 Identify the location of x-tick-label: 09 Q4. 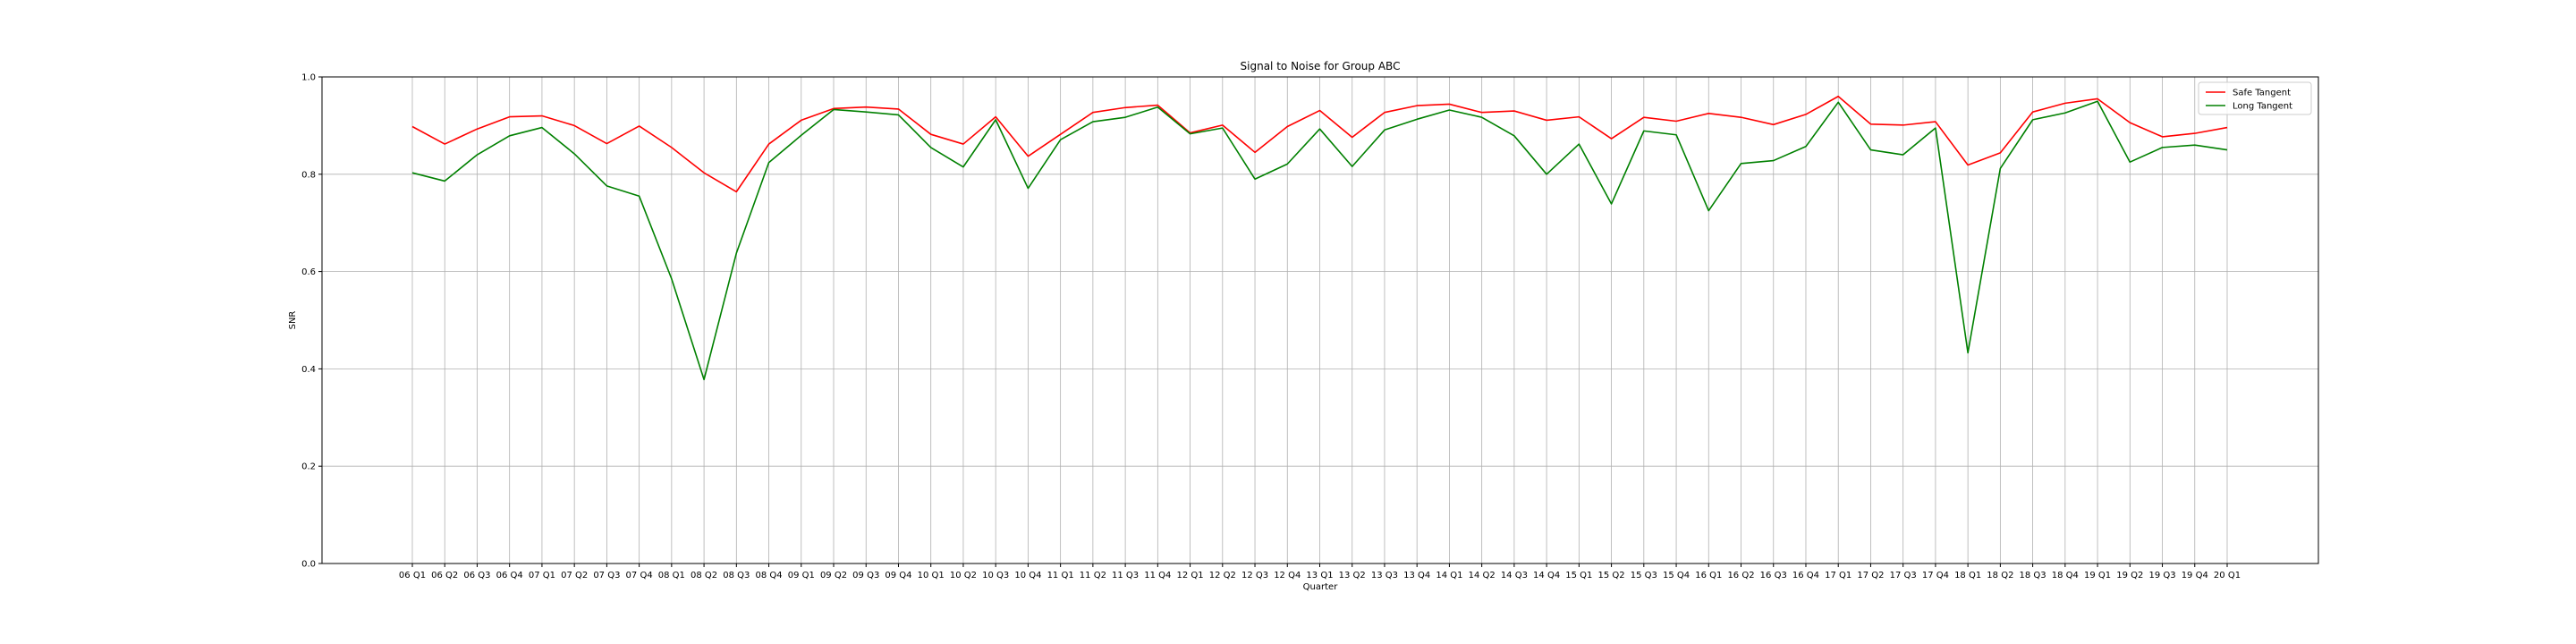
(898, 575).